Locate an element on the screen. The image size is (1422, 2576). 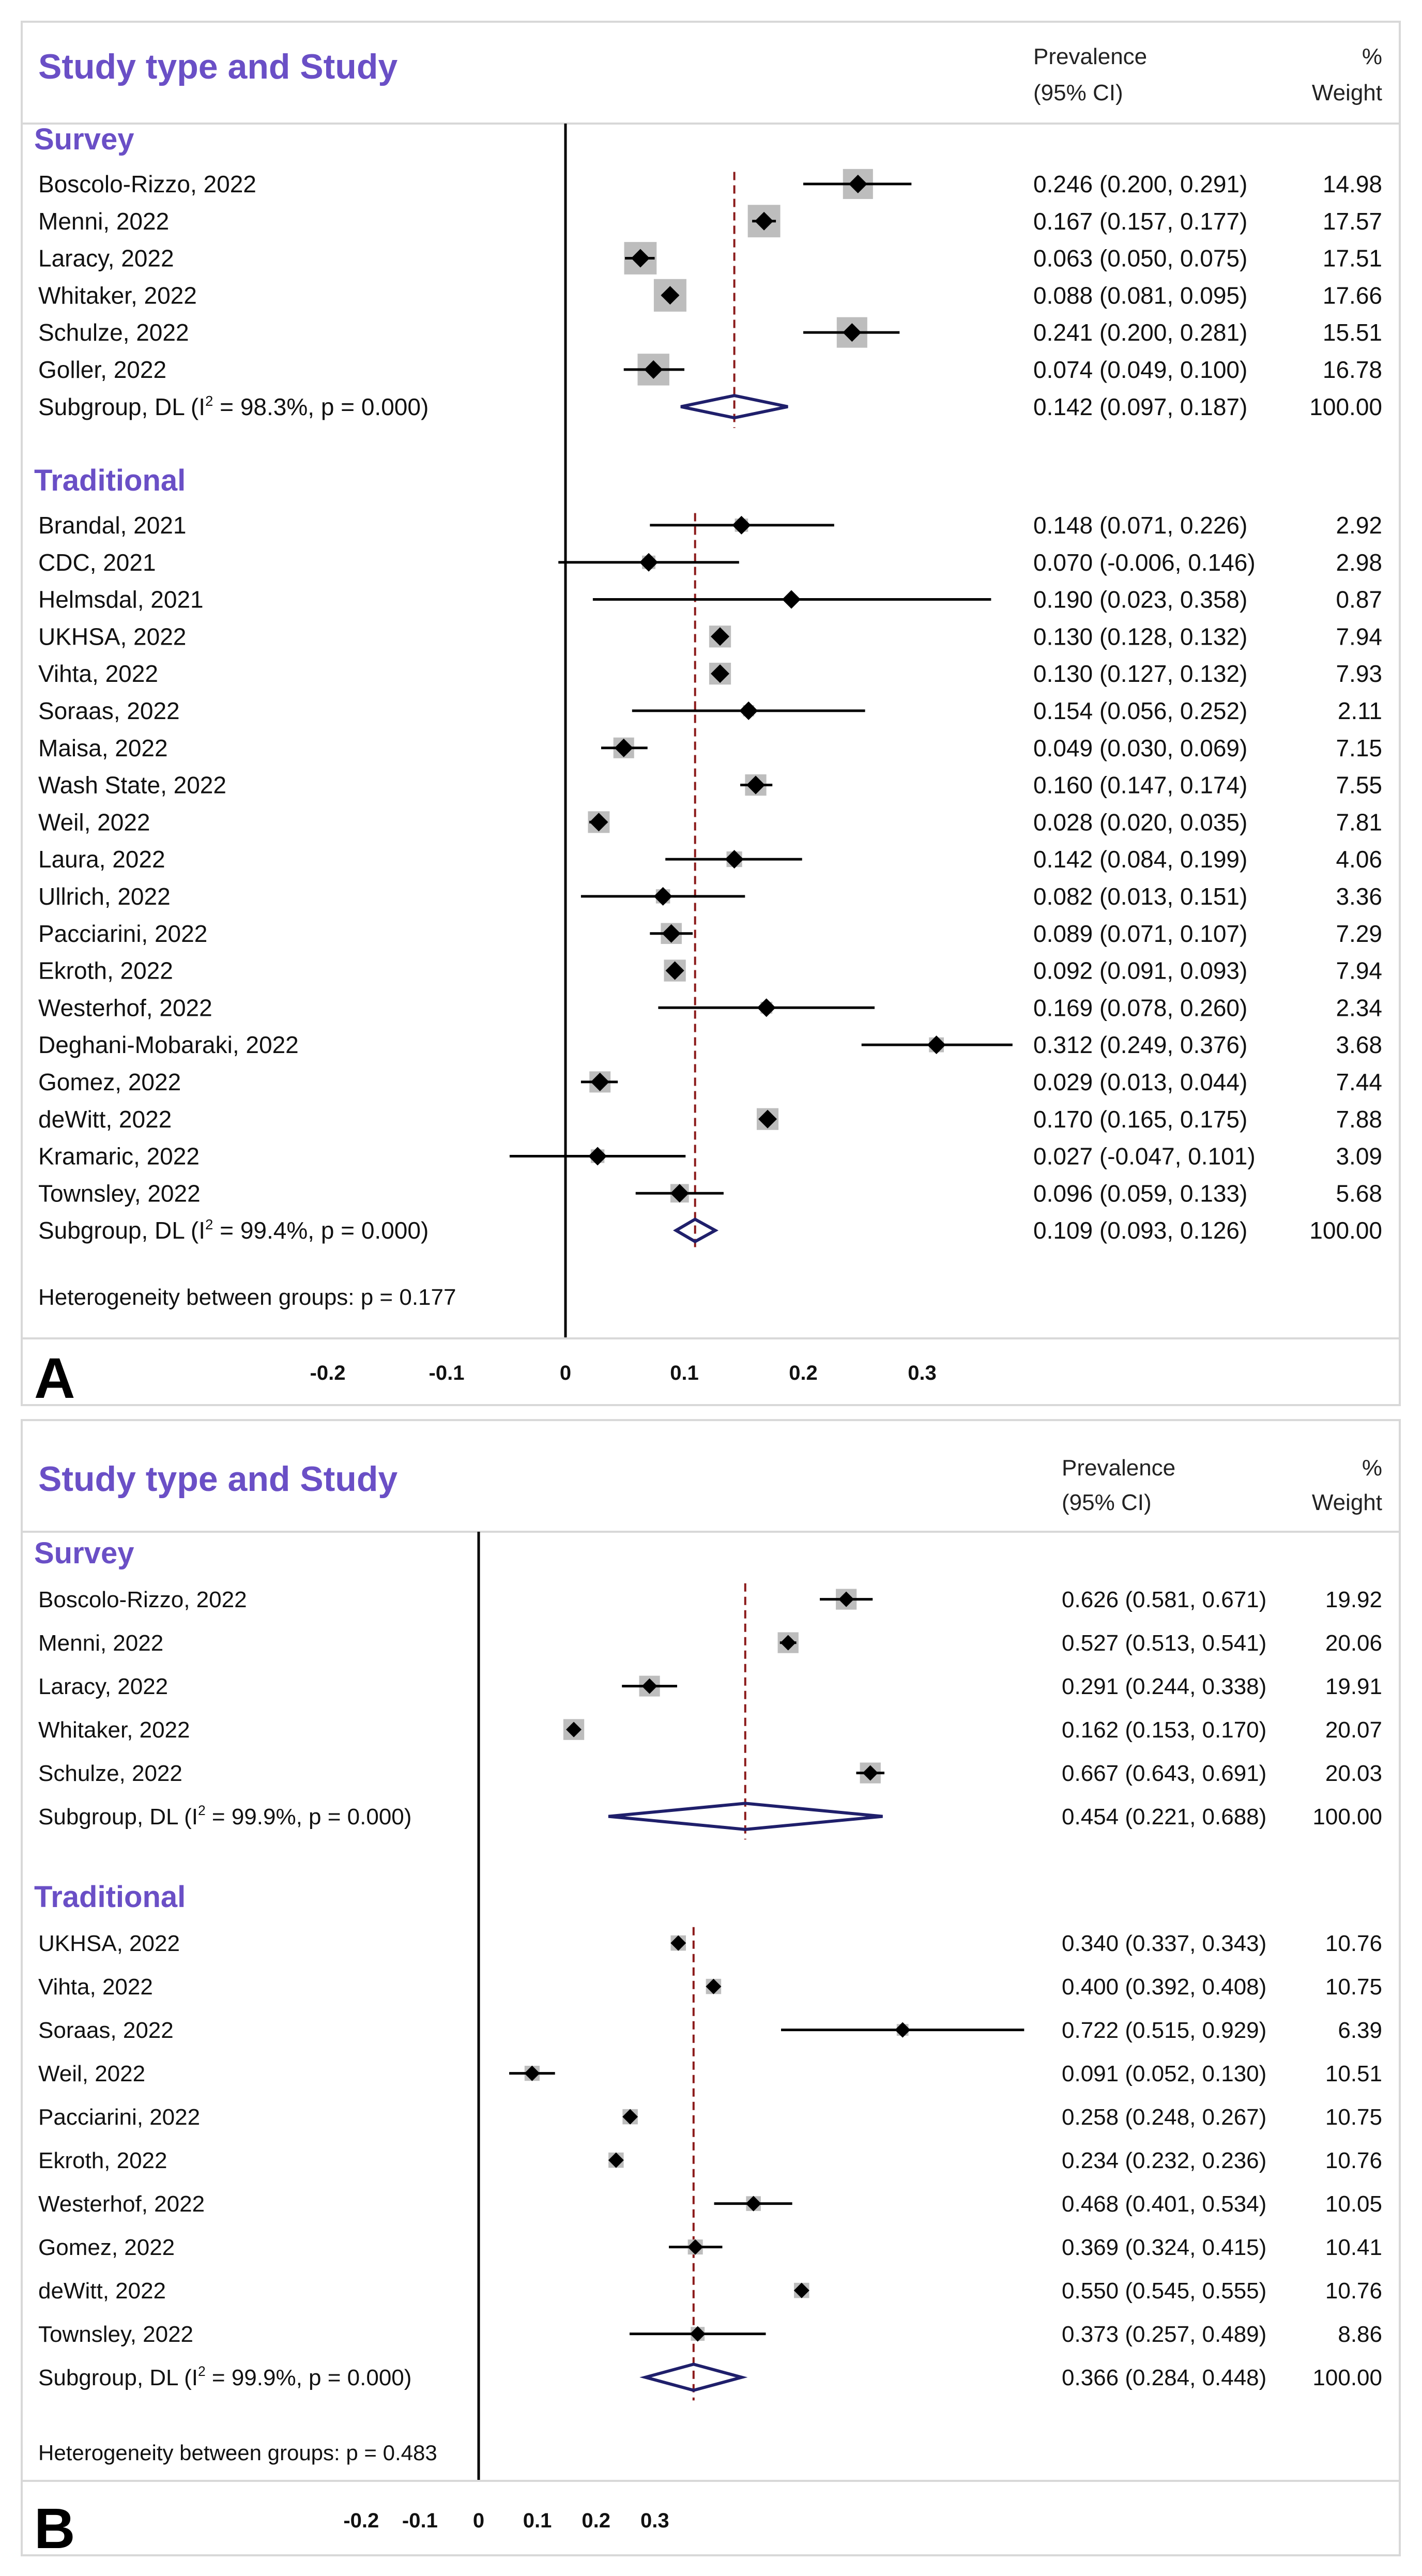
study-weight: 0.87 is located at coordinates (1359, 599).